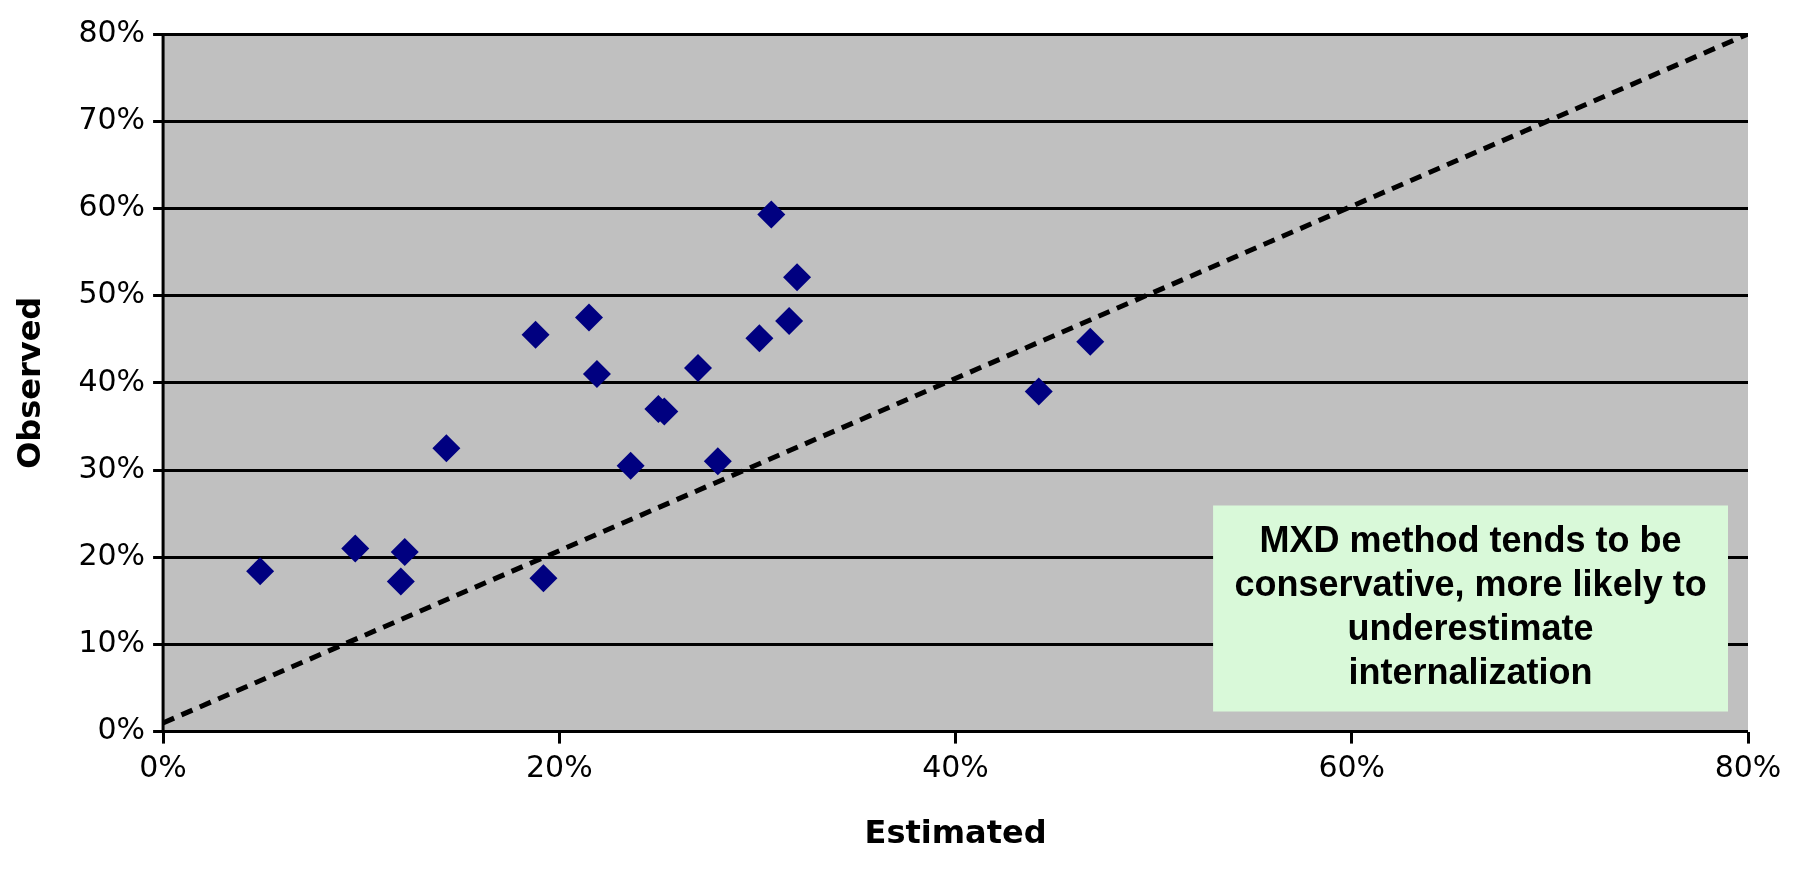 This screenshot has width=1812, height=873. I want to click on y-tick-label: 40%, so click(112, 380).